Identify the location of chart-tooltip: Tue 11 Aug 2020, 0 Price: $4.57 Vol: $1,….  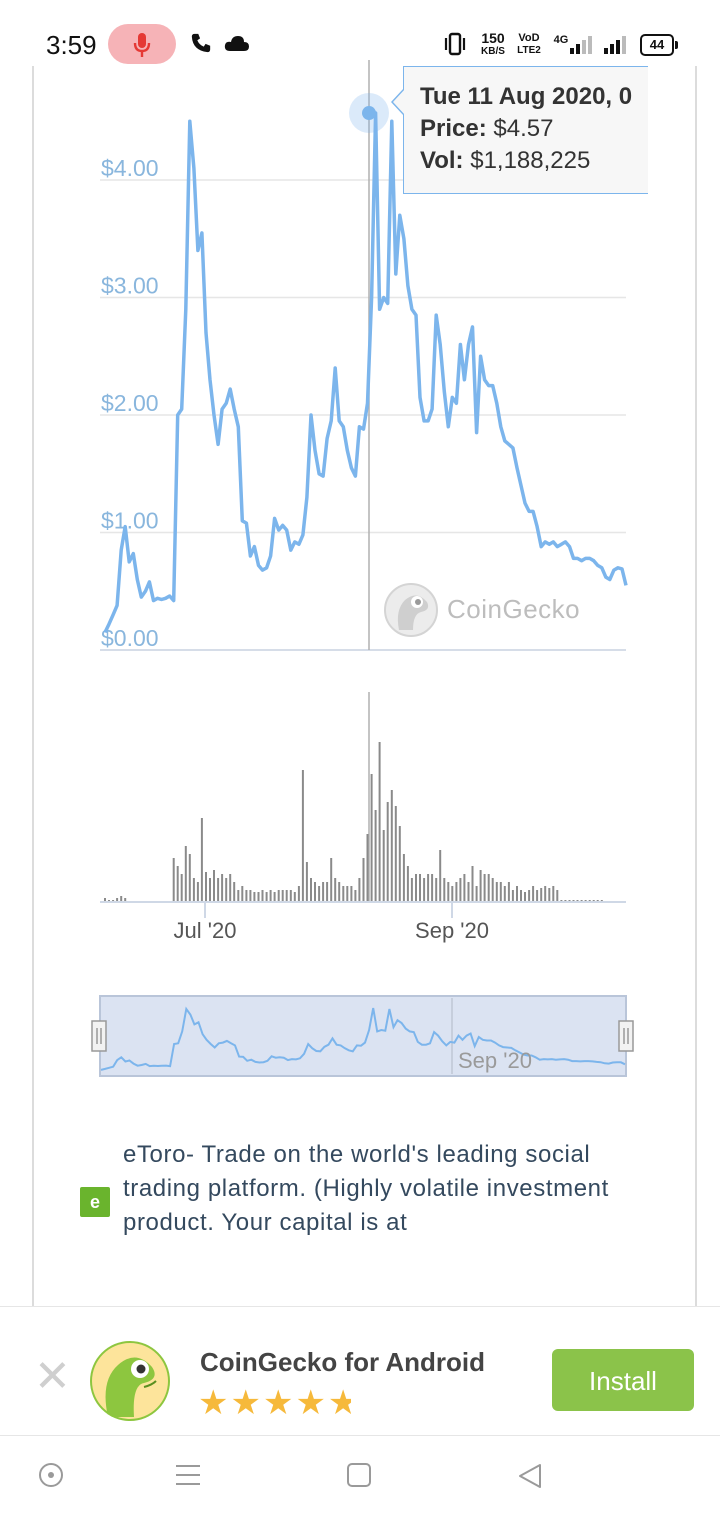
(525, 130).